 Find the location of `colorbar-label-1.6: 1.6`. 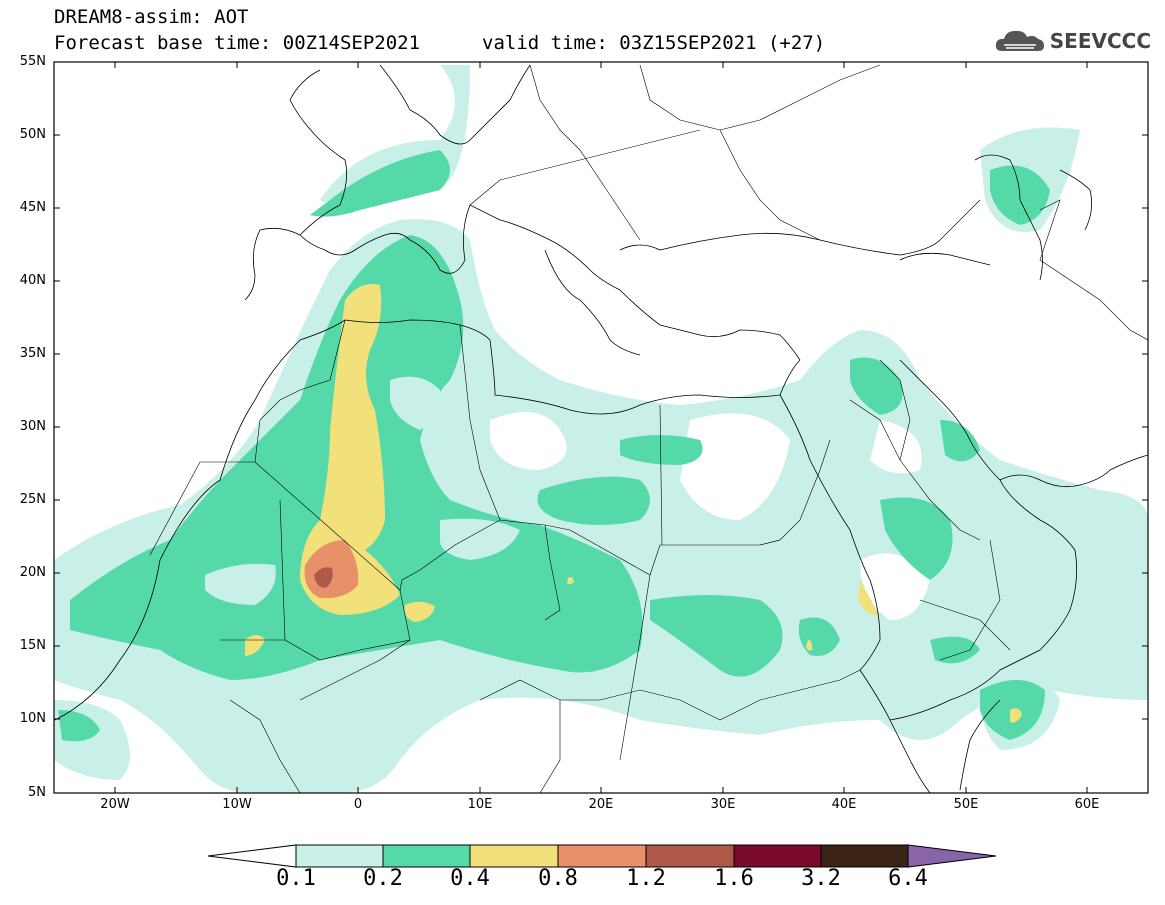

colorbar-label-1.6: 1.6 is located at coordinates (734, 878).